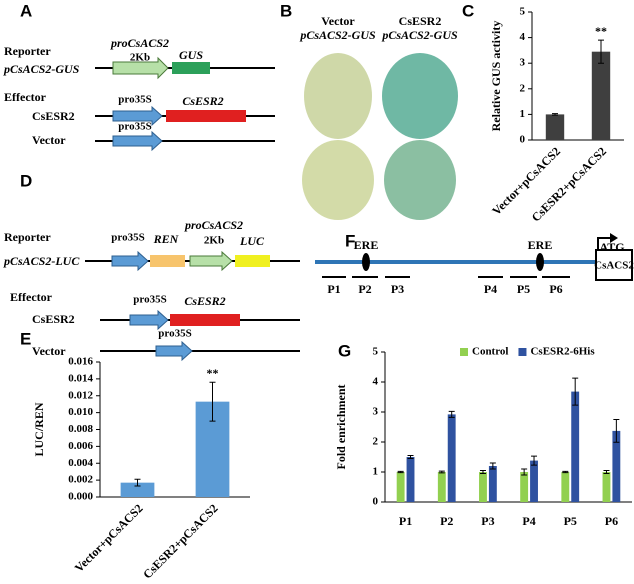 The image size is (634, 584). What do you see at coordinates (376, 502) in the screenshot?
I see `y-tick-label: 0` at bounding box center [376, 502].